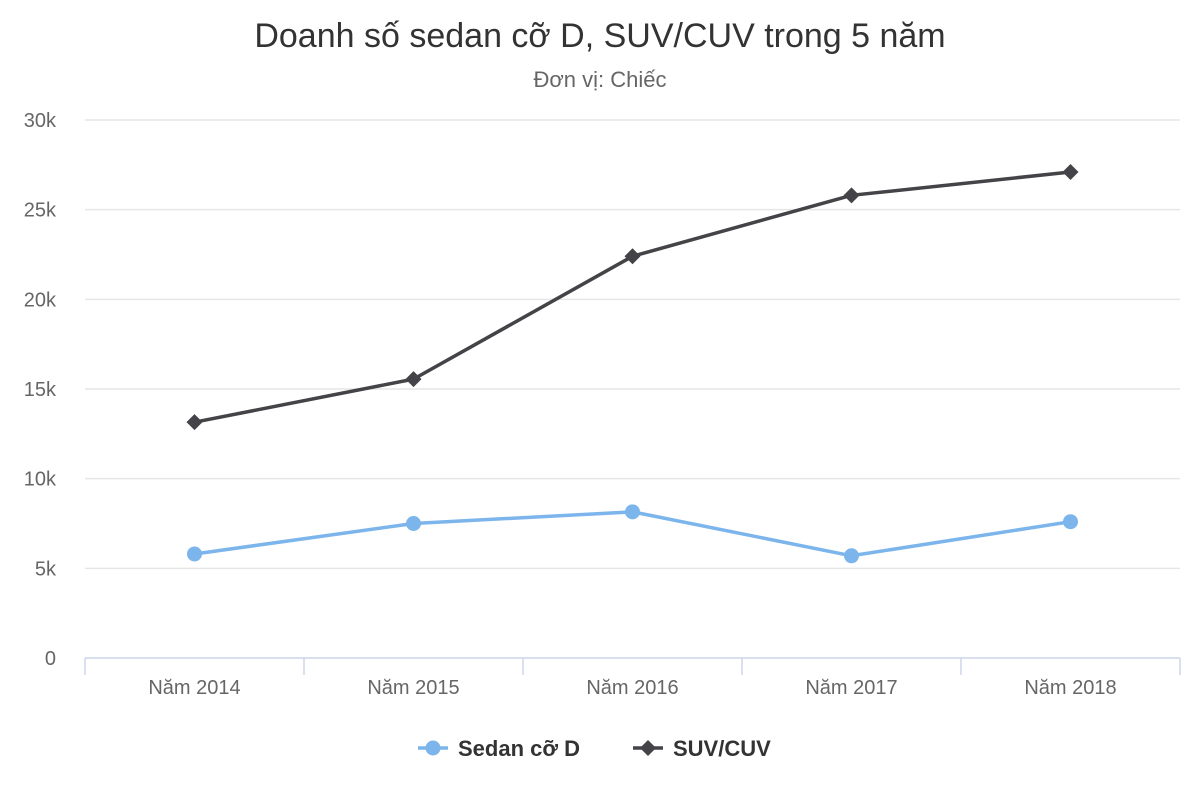 The width and height of the screenshot is (1200, 800). What do you see at coordinates (599, 79) in the screenshot?
I see `chart-subtitle: Đơn vị: Chiếc` at bounding box center [599, 79].